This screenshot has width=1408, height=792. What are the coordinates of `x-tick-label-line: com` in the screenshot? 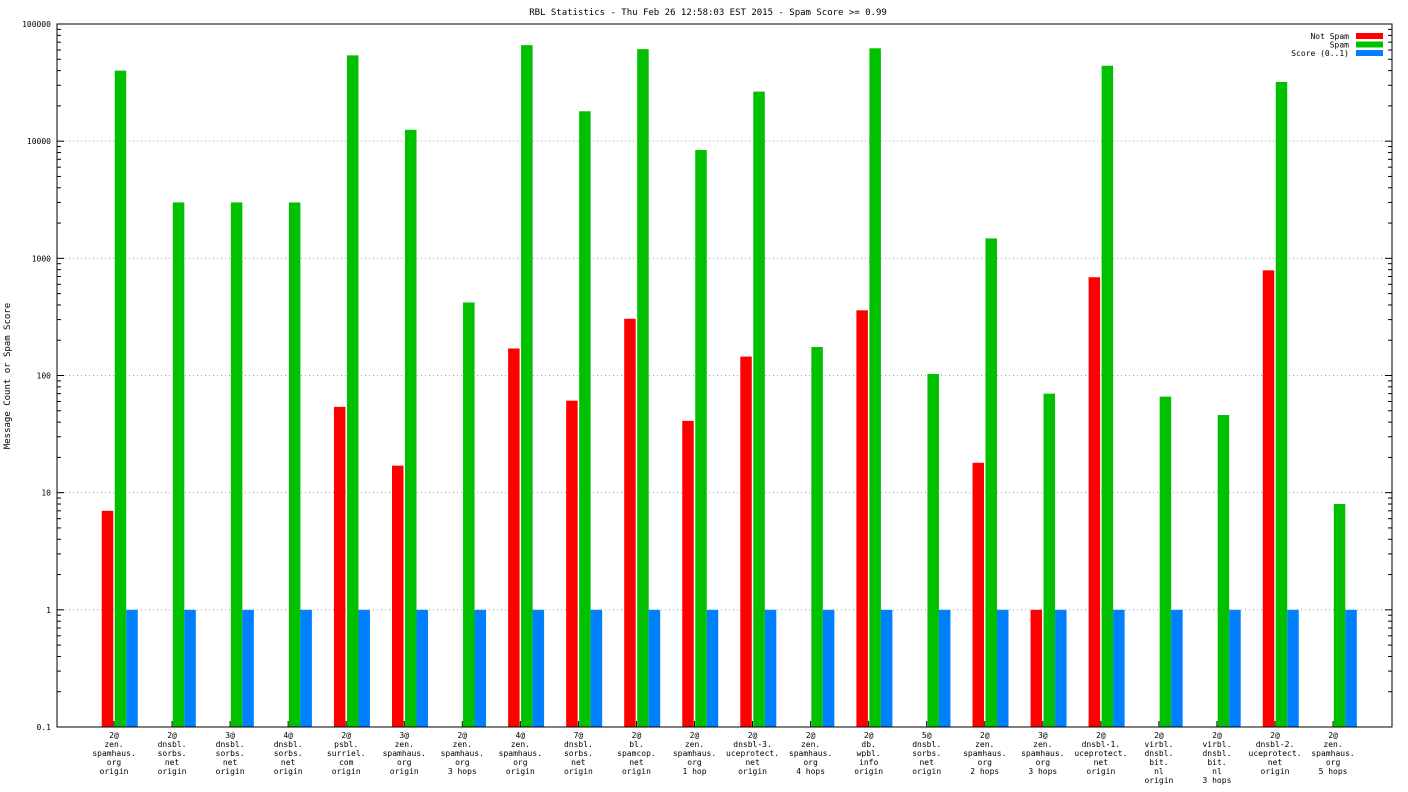 It's located at (346, 762).